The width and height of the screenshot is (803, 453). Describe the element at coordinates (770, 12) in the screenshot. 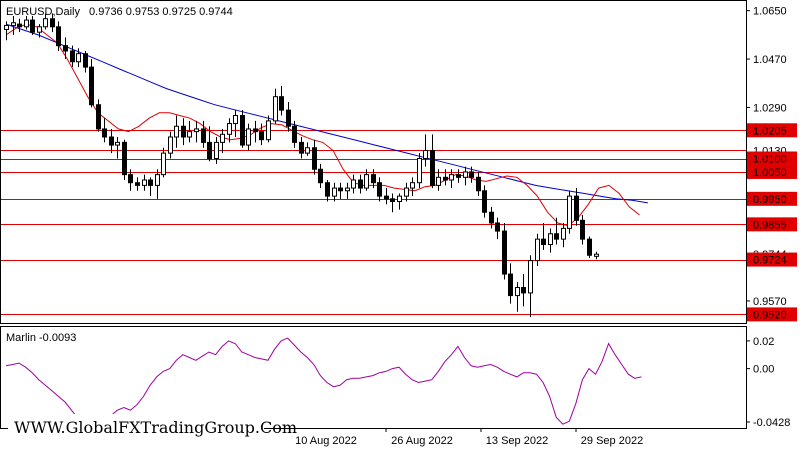

I see `price-tick-label: 1.0650` at that location.